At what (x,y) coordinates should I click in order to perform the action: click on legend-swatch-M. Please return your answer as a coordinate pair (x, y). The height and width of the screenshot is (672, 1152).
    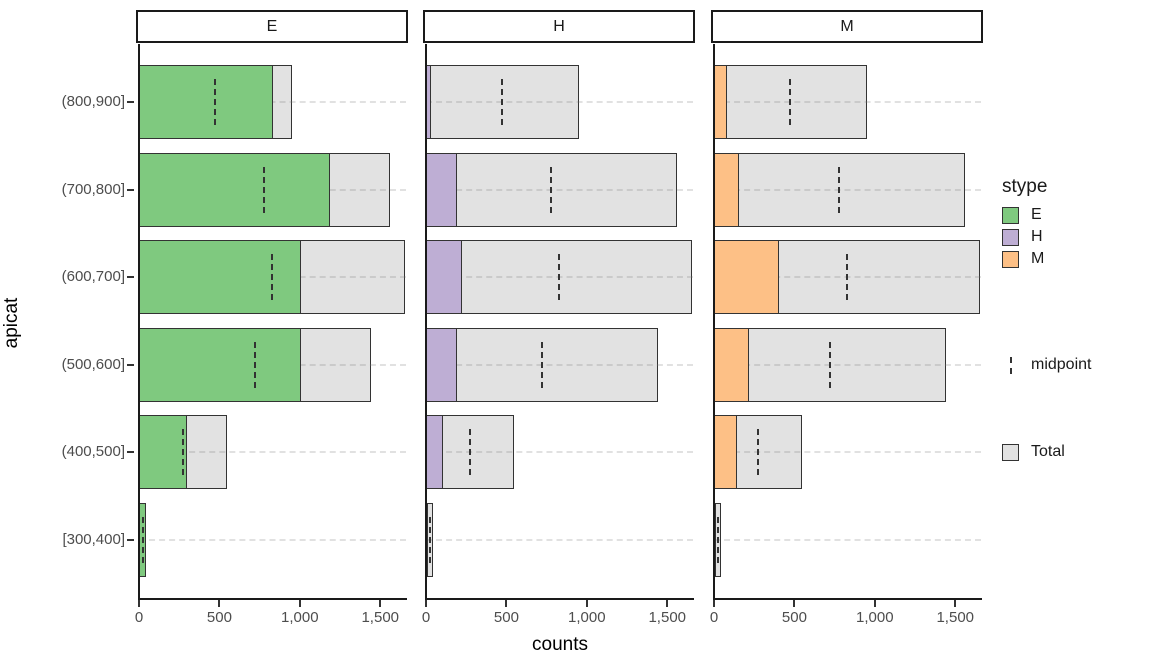
    Looking at the image, I should click on (1010, 259).